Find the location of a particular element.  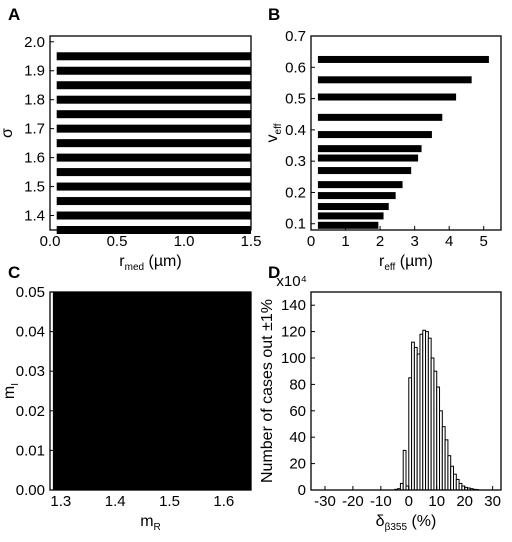

y-tick-label-d-6: 120 is located at coordinates (293, 332).